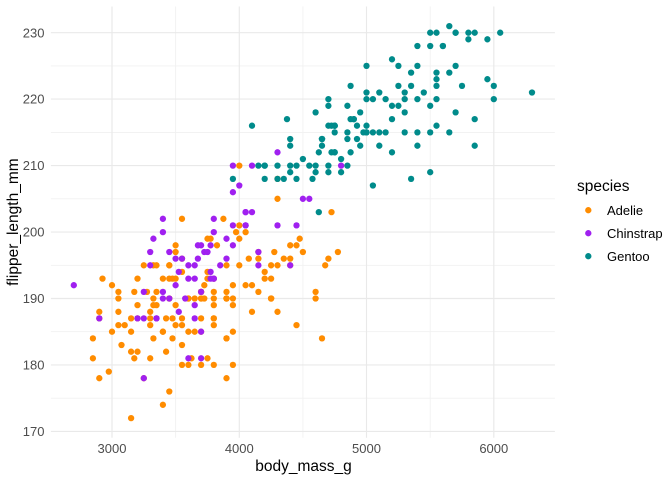 This screenshot has width=672, height=485. I want to click on svg-text: Chinstrap, so click(635, 233).